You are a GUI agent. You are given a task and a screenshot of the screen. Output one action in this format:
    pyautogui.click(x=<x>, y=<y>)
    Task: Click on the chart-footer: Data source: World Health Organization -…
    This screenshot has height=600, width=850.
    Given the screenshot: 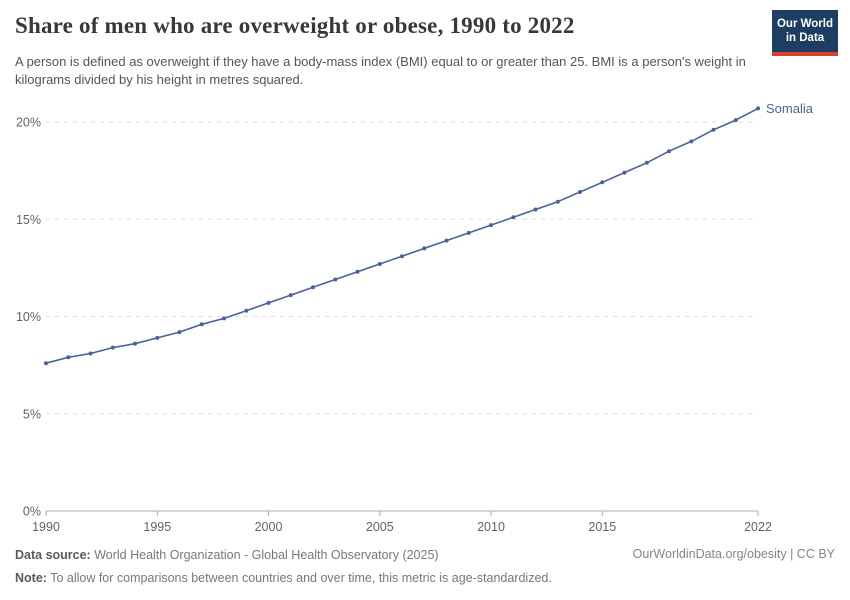 What is the action you would take?
    pyautogui.click(x=425, y=570)
    